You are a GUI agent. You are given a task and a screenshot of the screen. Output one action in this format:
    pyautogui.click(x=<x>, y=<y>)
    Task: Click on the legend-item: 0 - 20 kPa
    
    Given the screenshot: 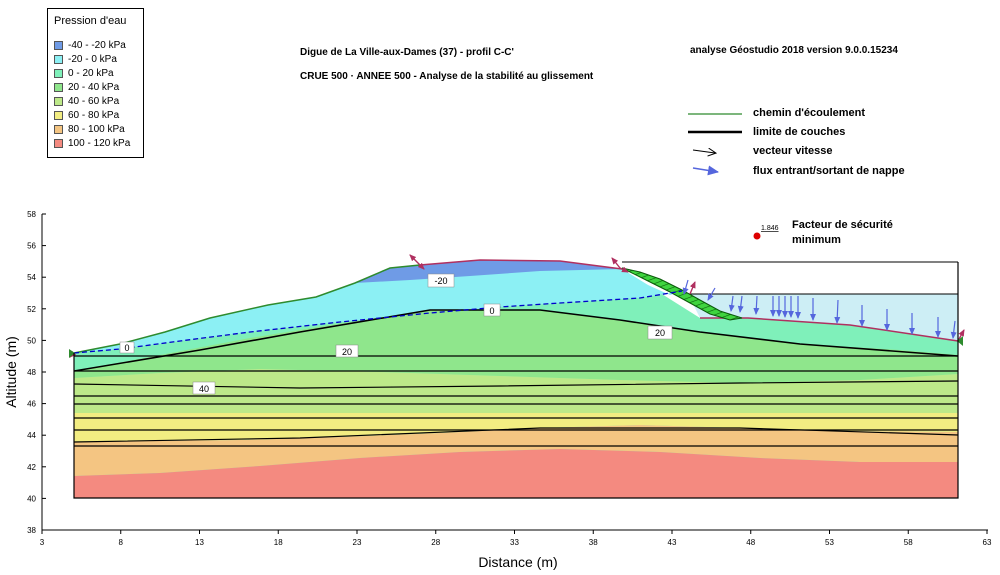 What is the action you would take?
    pyautogui.click(x=84, y=73)
    